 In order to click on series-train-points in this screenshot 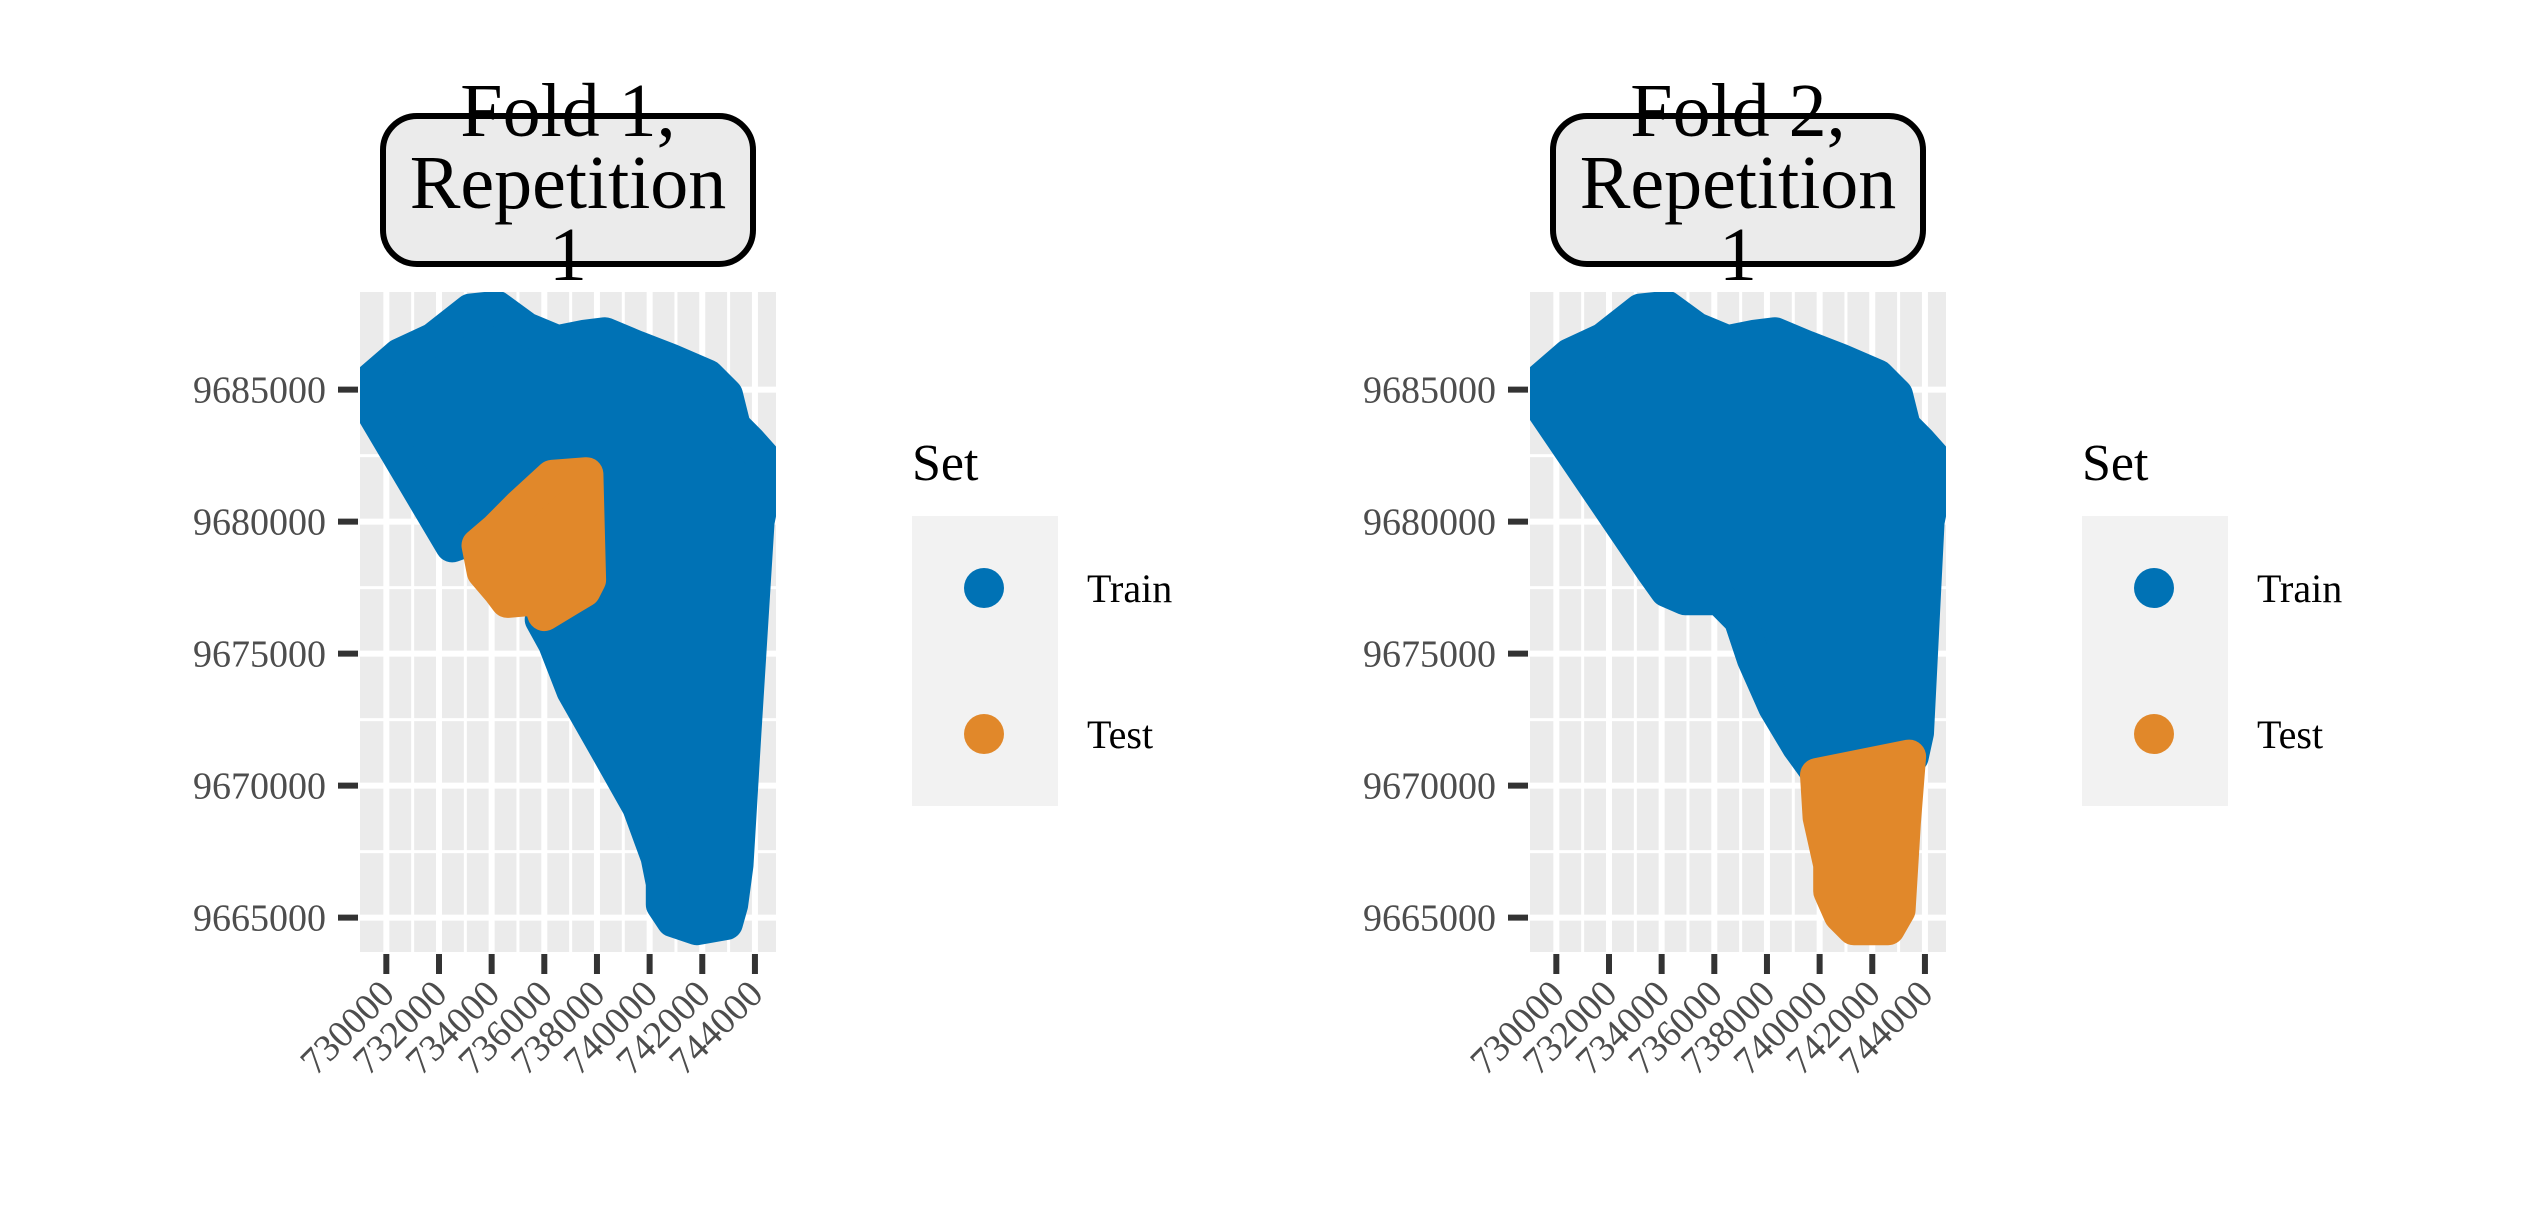, I will do `click(1738, 542)`.